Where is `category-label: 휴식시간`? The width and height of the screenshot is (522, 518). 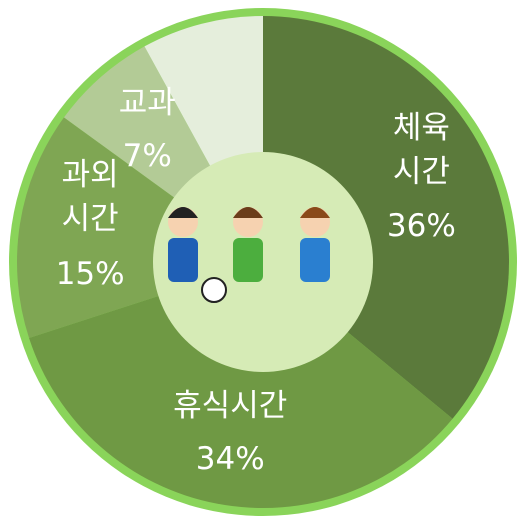 category-label: 휴식시간 is located at coordinates (230, 406).